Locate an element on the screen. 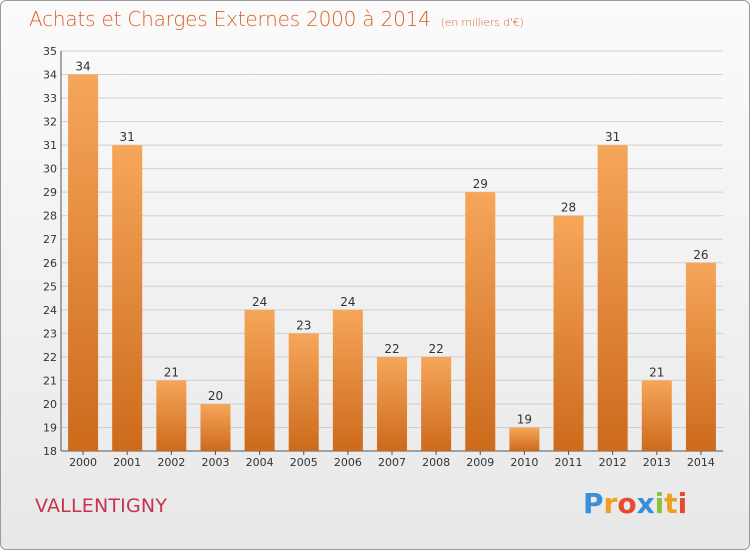 The width and height of the screenshot is (750, 550). x-tick-label: 2005 is located at coordinates (304, 462).